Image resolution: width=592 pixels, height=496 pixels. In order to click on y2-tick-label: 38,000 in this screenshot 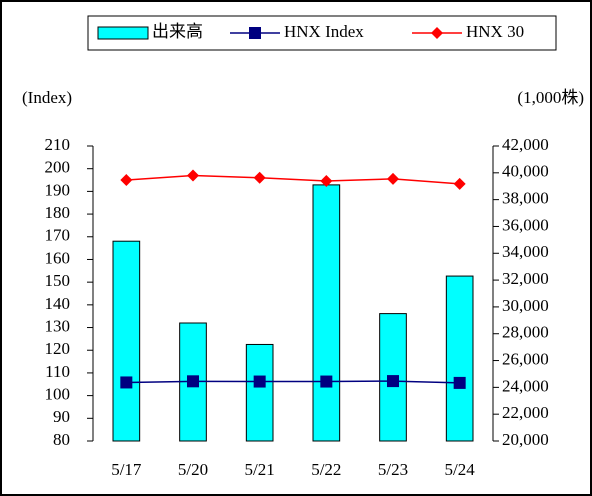, I will do `click(525, 198)`.